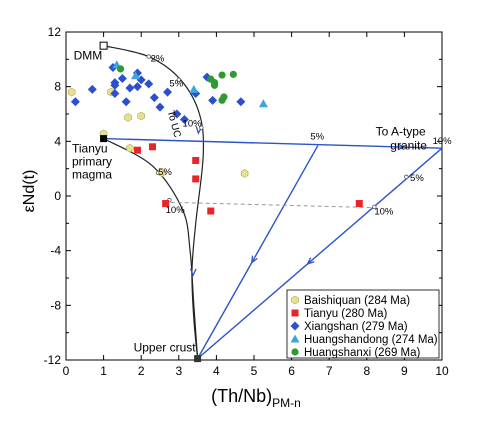  I want to click on y-axis-label: εNd(t), so click(29, 191).